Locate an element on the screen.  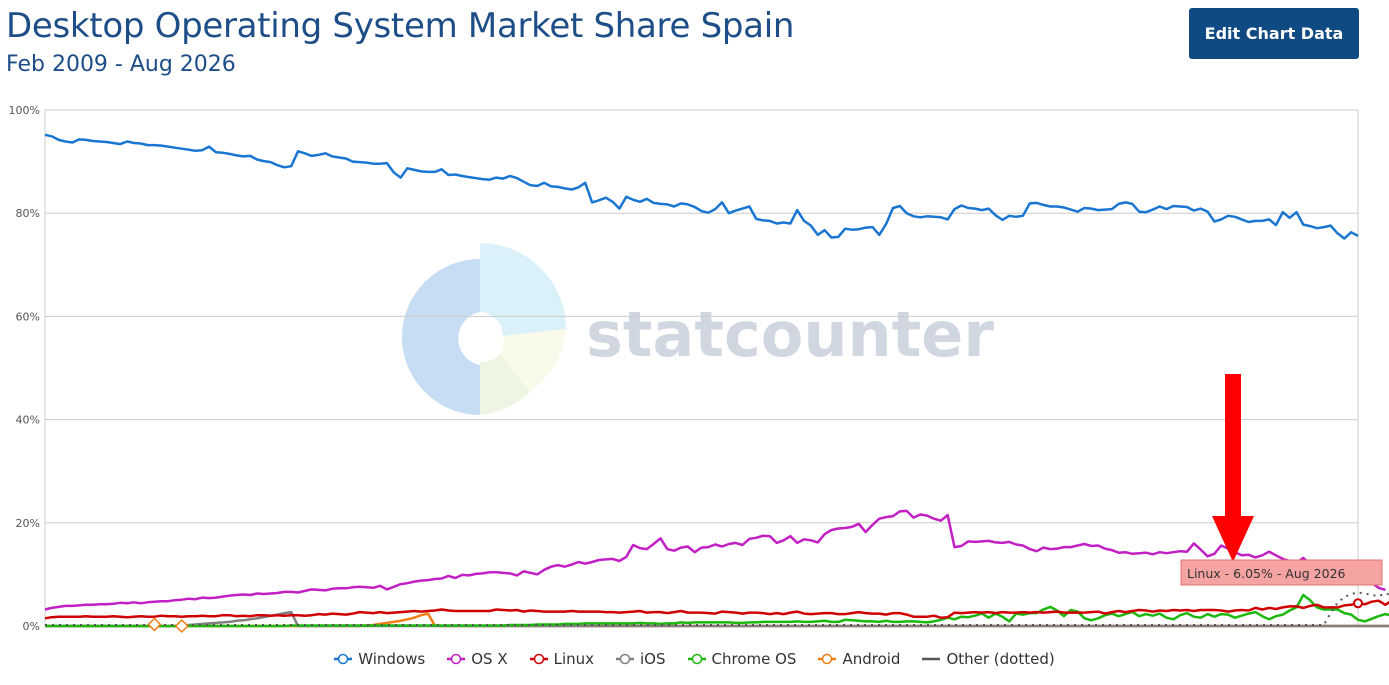
legend-label: Windows is located at coordinates (392, 659).